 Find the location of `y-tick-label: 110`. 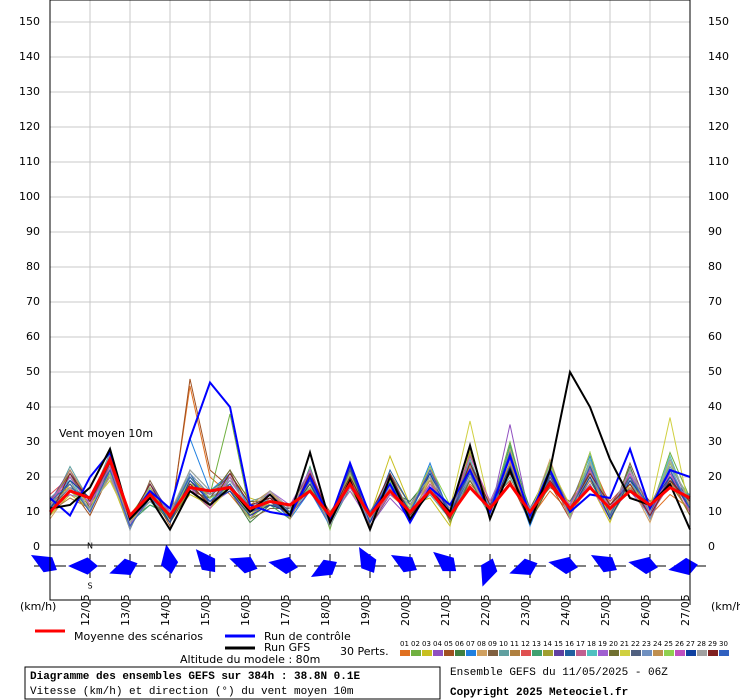

y-tick-label: 110 is located at coordinates (718, 161).